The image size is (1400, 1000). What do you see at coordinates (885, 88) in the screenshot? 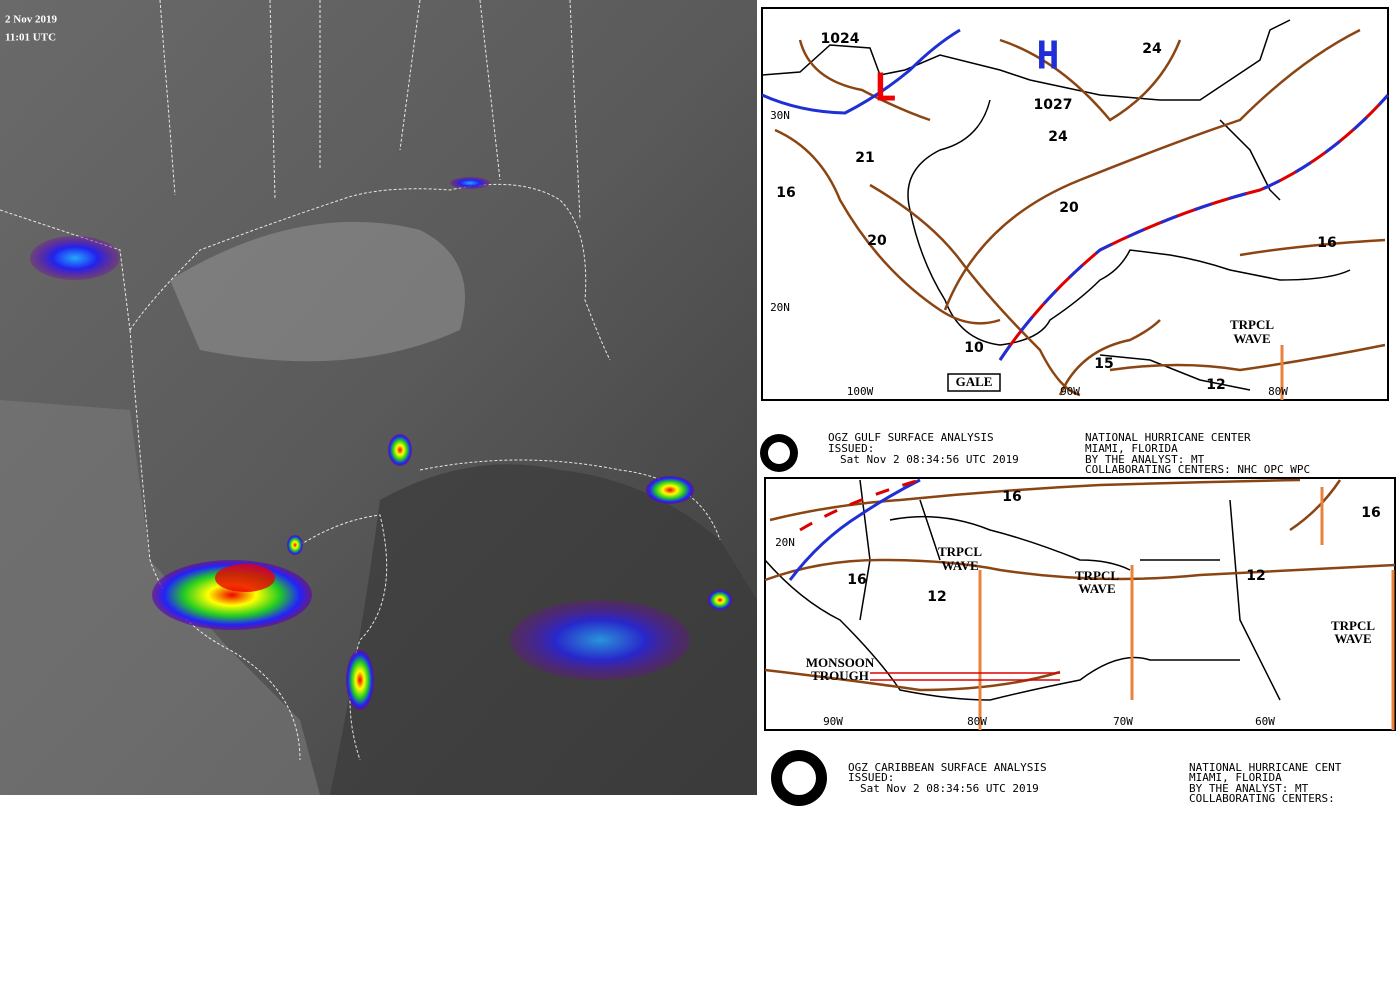
I see `low-center: L` at bounding box center [885, 88].